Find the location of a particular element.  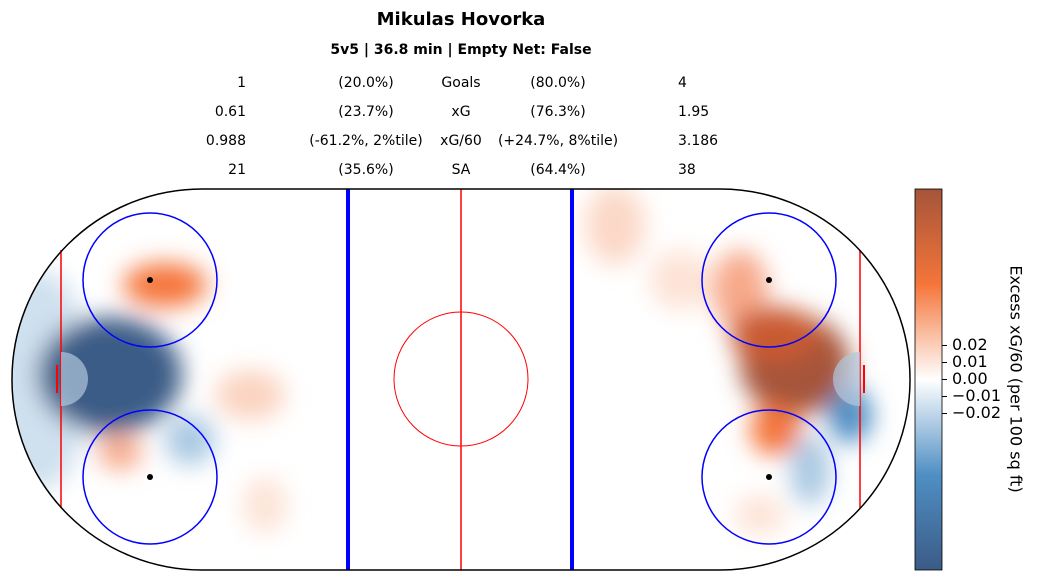

stat-cell: 1 is located at coordinates (241, 83).